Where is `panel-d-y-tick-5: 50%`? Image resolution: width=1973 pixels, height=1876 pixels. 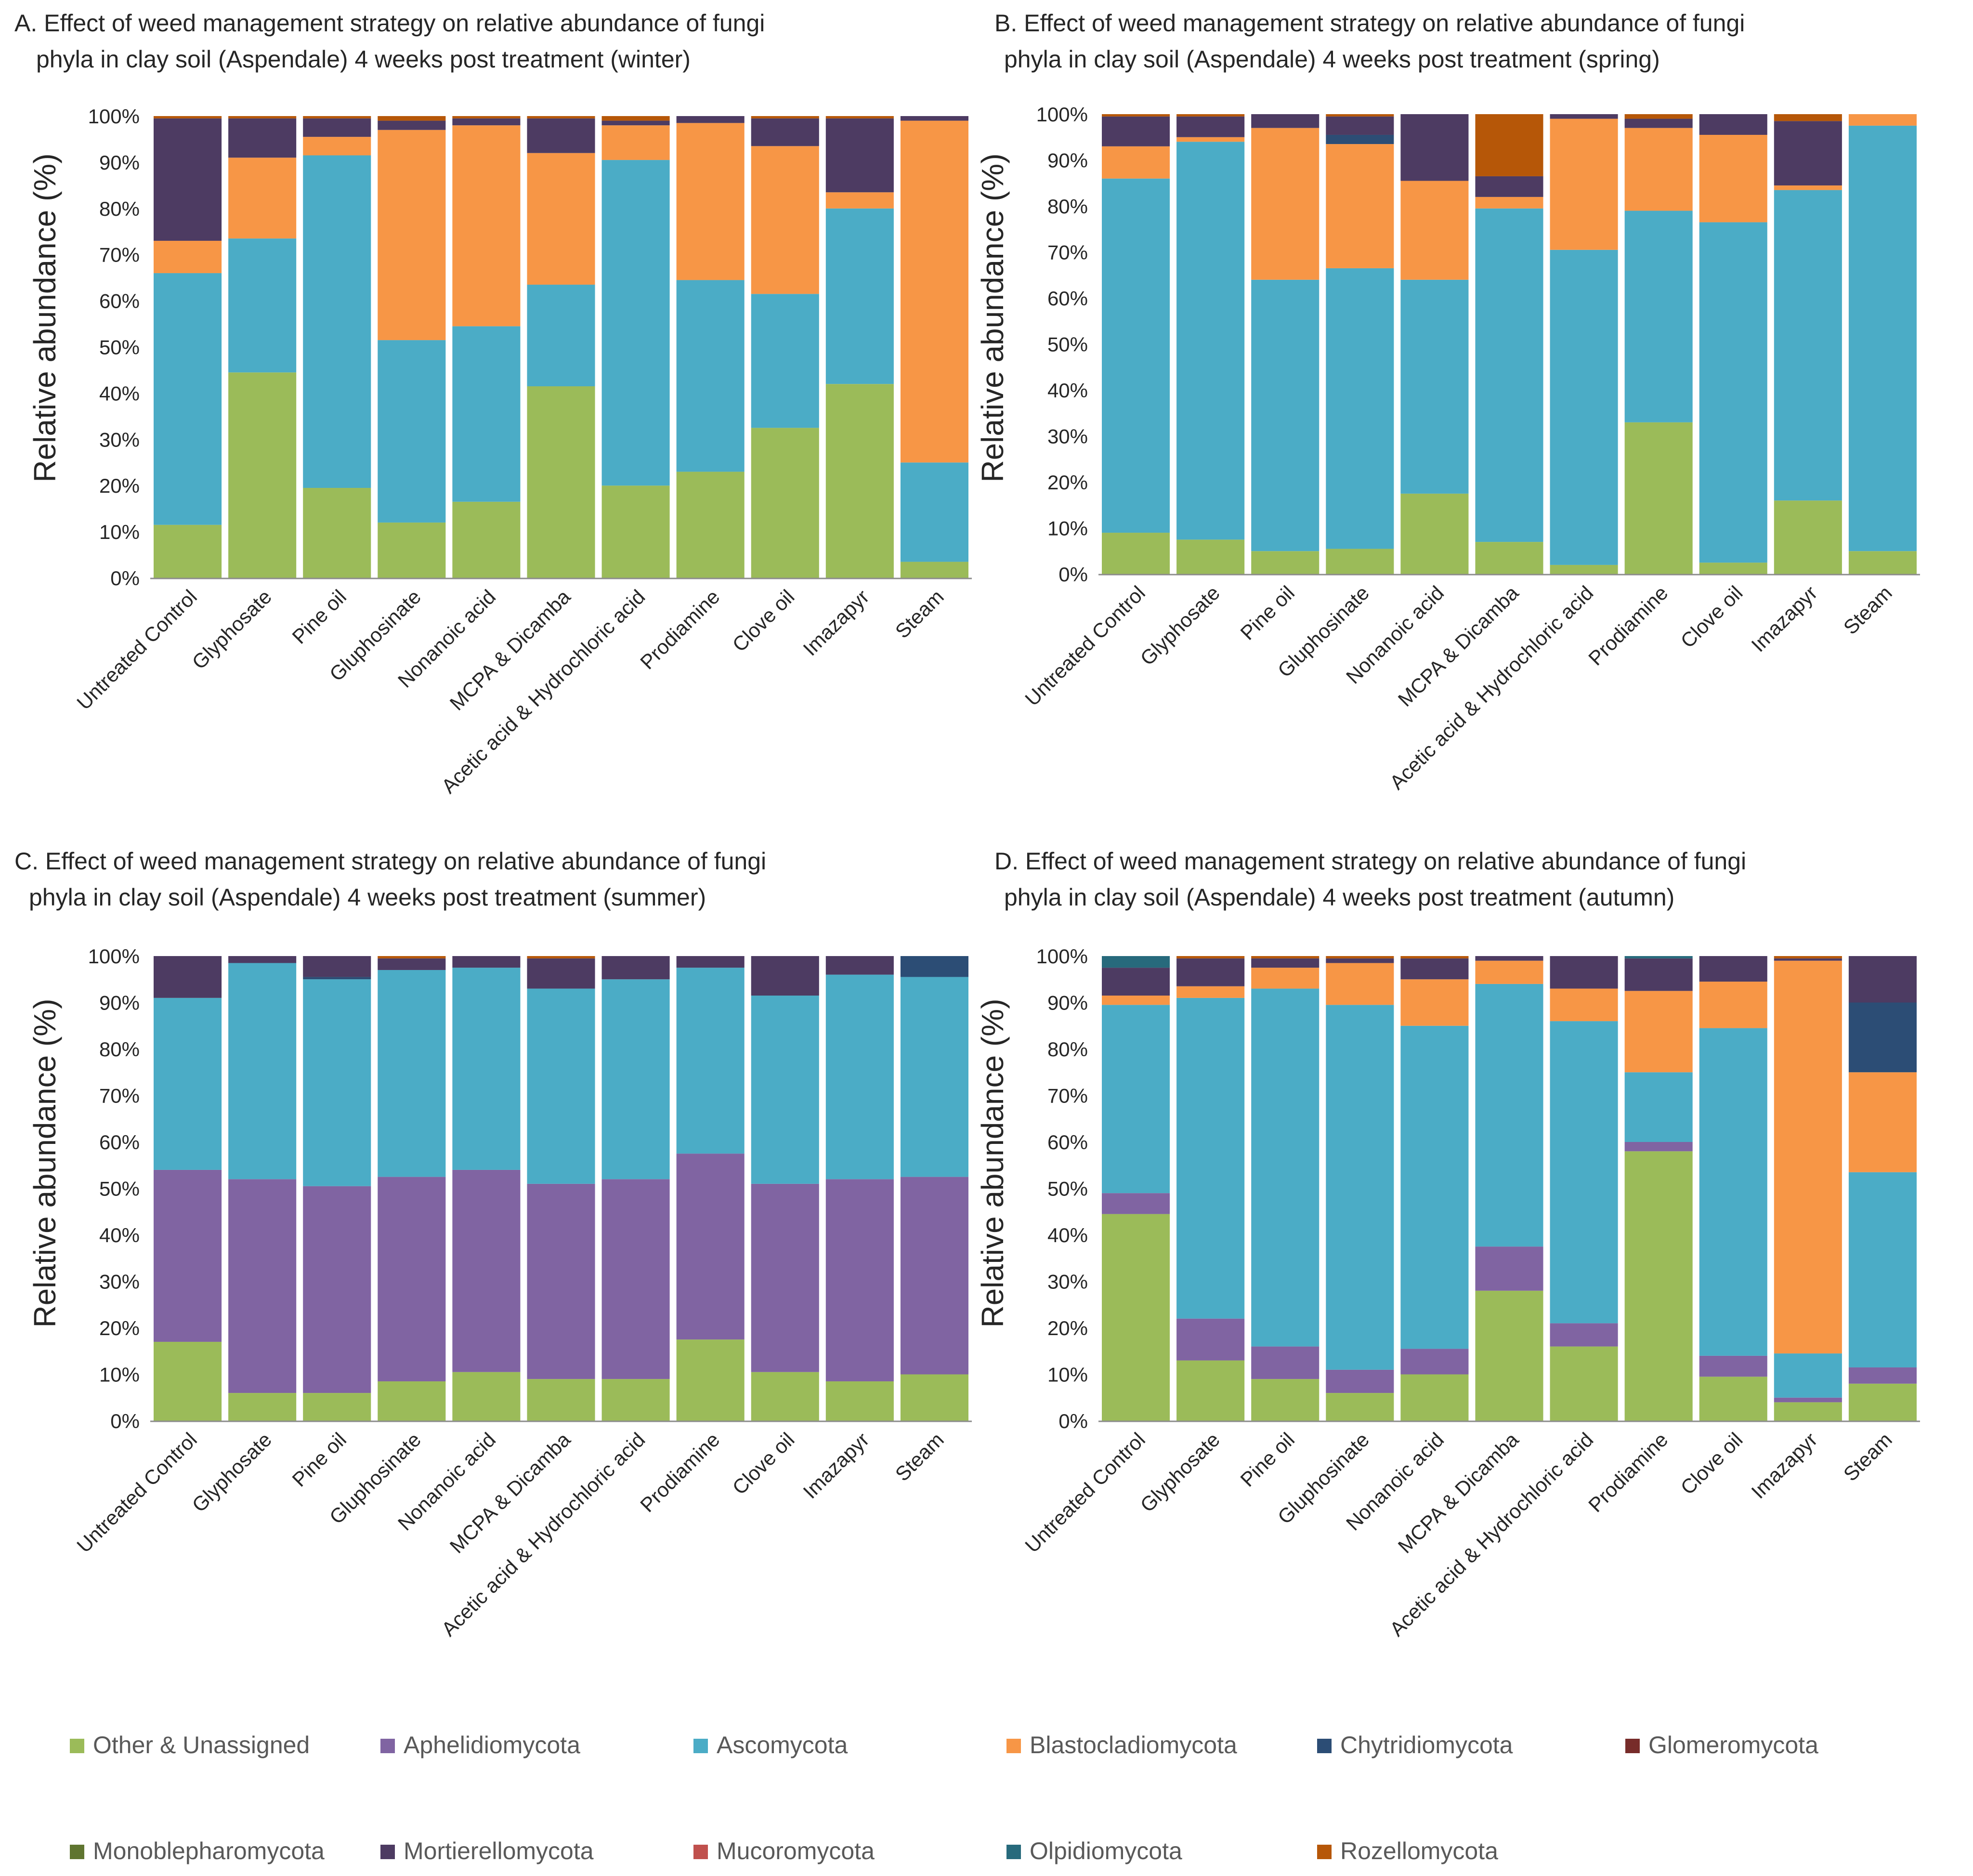 panel-d-y-tick-5: 50% is located at coordinates (1067, 1189).